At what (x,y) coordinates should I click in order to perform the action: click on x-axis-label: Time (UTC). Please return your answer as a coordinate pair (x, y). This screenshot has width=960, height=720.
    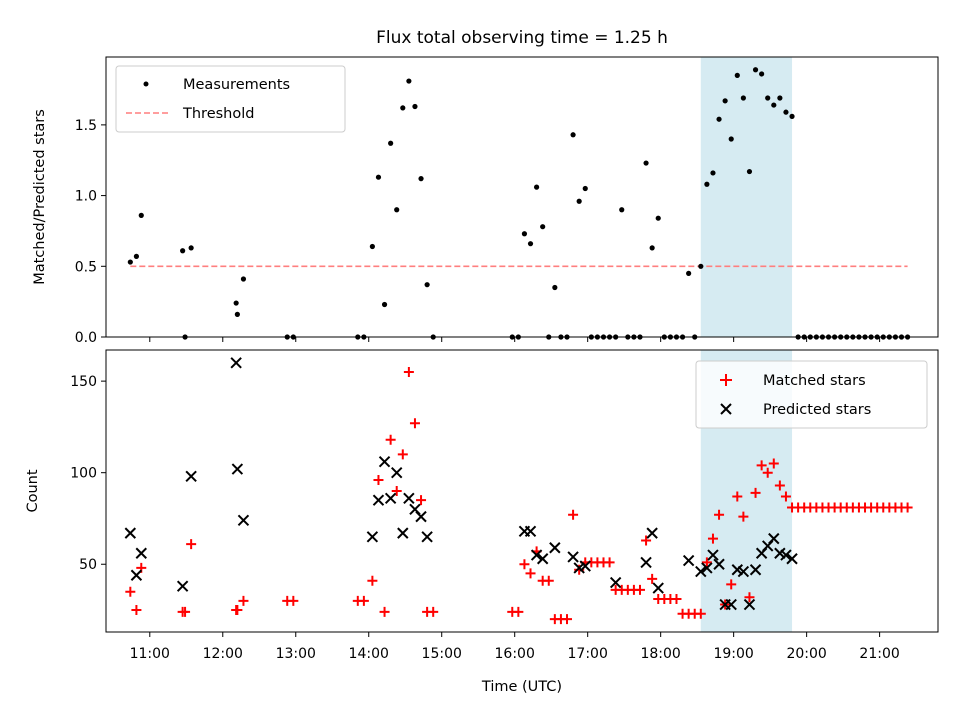
    Looking at the image, I should click on (521, 687).